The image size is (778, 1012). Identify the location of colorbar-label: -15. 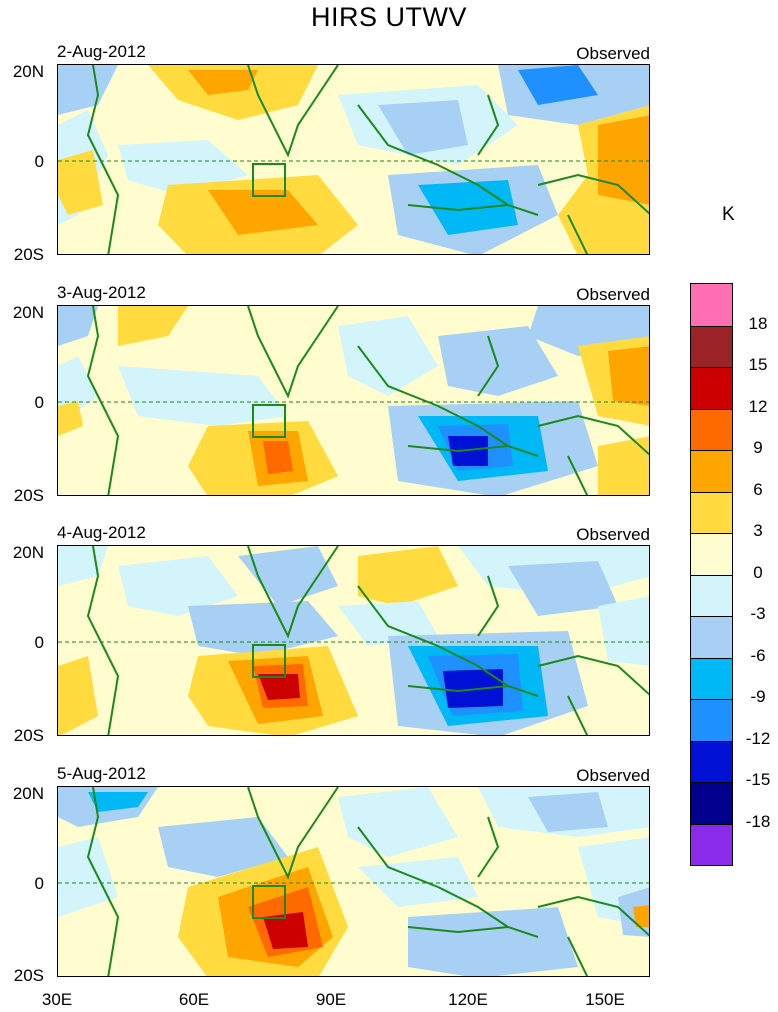
(758, 779).